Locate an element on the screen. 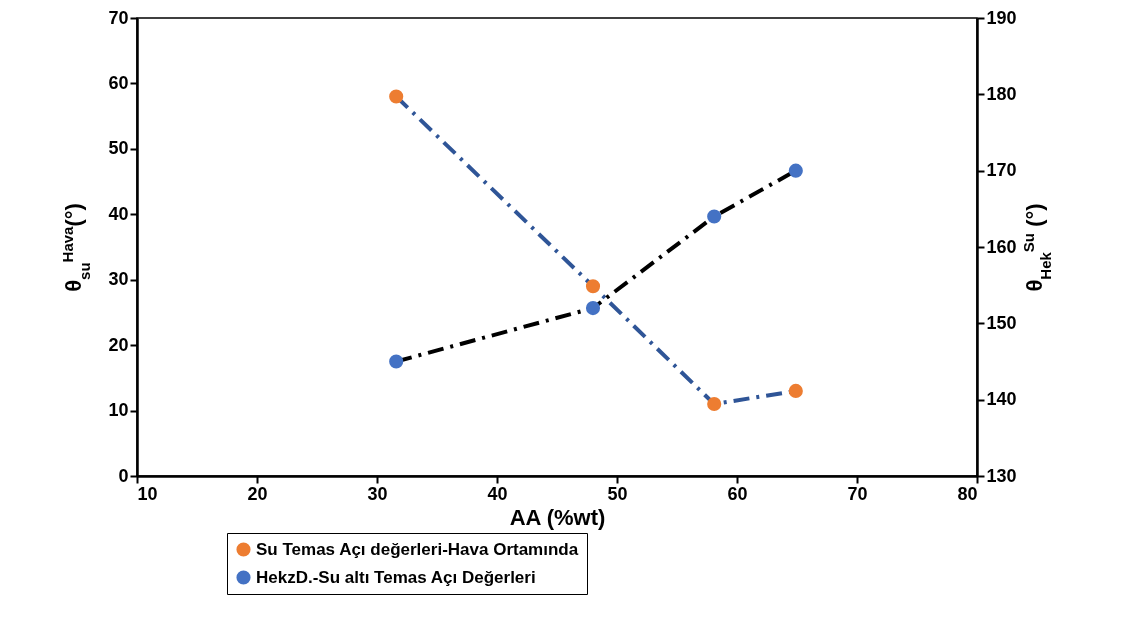 The image size is (1121, 624). legend-label: Su Temas Açı değerleri-Hava Ortamında is located at coordinates (417, 549).